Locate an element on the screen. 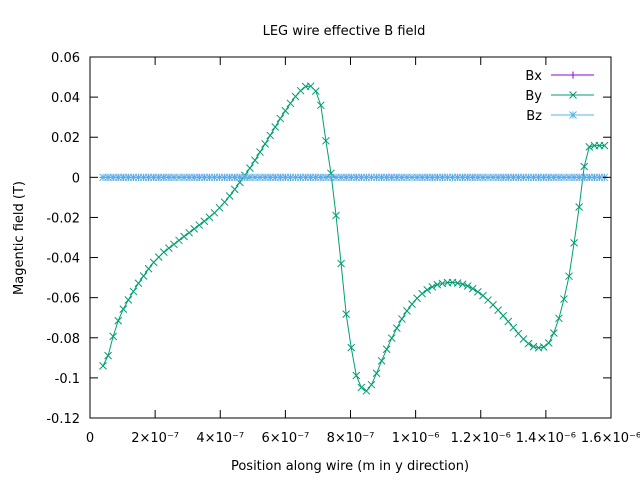  chart-title: LEG wire effective B field is located at coordinates (344, 31).